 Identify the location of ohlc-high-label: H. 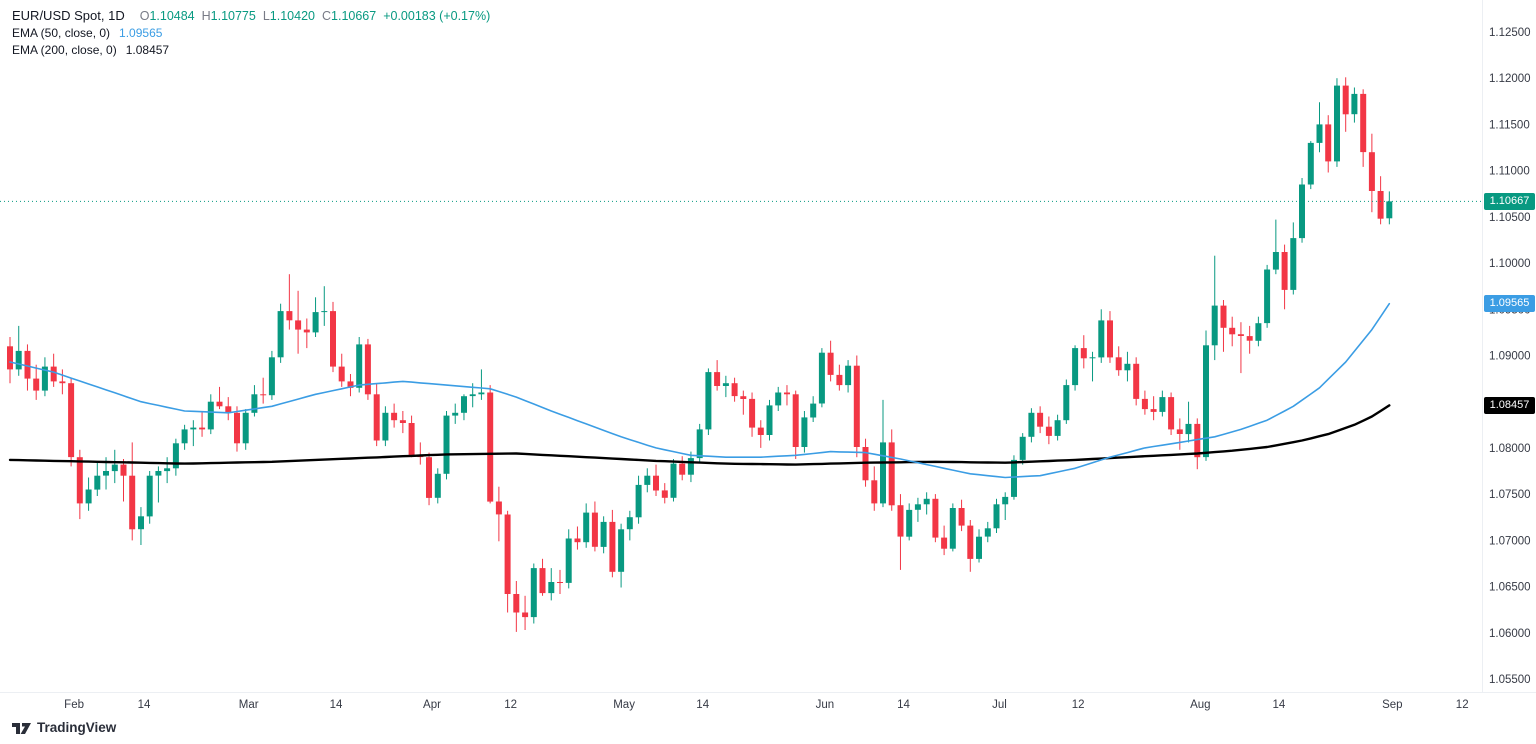
(206, 16).